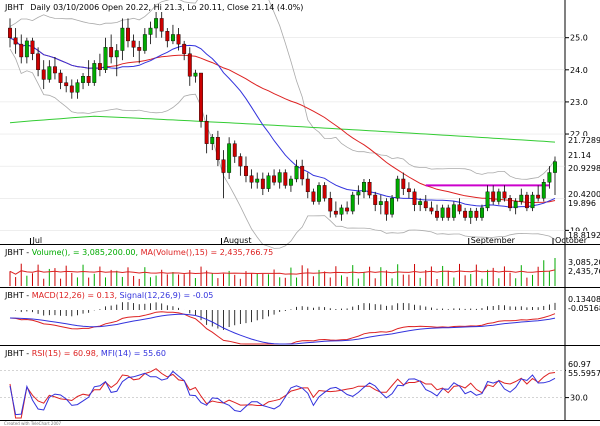  I want to click on value-label: -0.051685, so click(584, 308).